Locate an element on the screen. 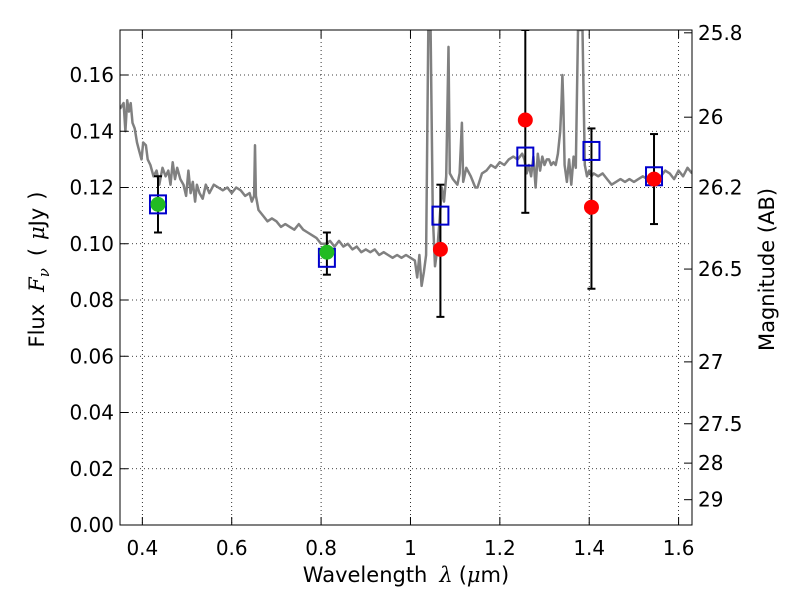 Image resolution: width=800 pixels, height=600 pixels. y-tick-label: 0.06 is located at coordinates (91, 356).